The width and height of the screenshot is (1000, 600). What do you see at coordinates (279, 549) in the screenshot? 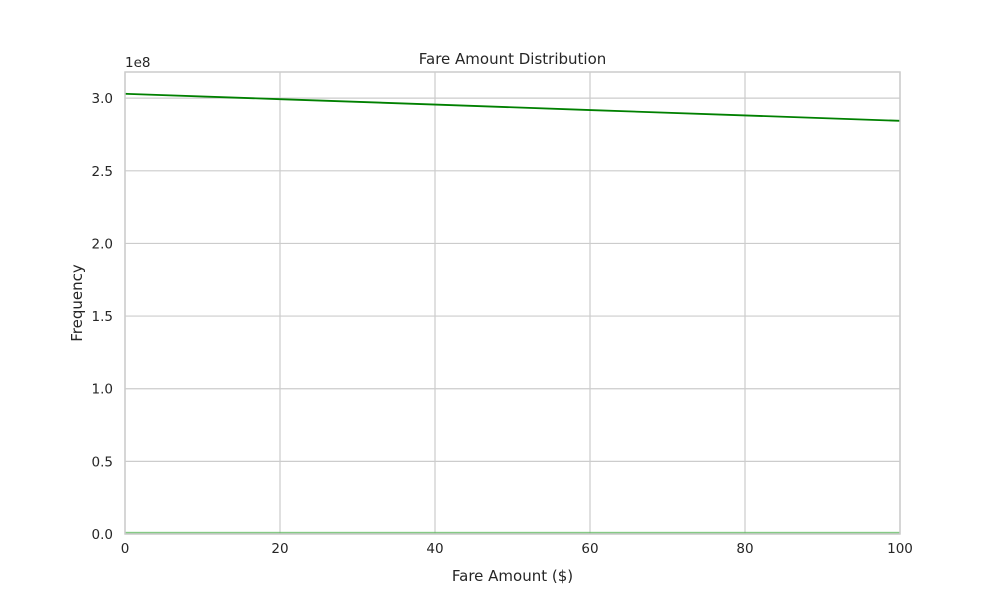
I see `x-tick-label: 20` at bounding box center [279, 549].